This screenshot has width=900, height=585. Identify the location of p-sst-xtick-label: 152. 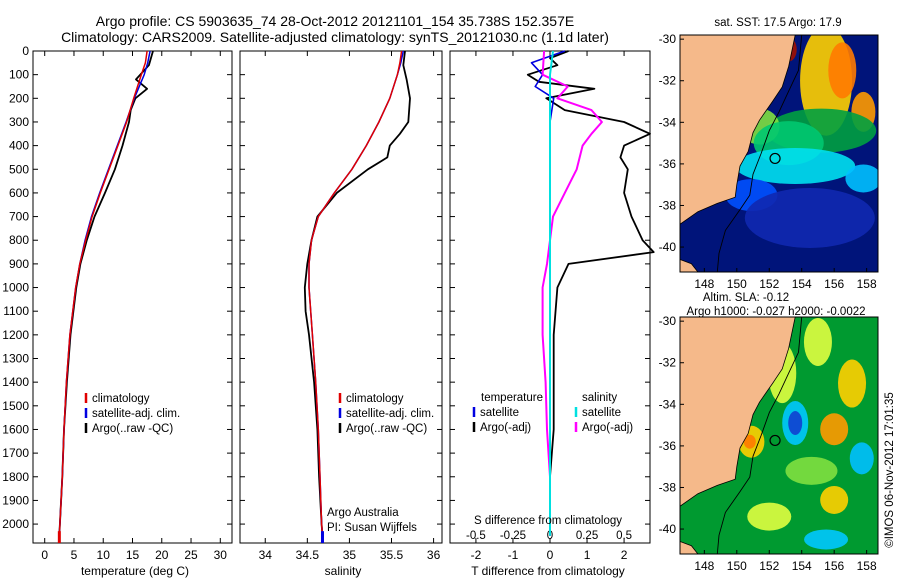
(769, 284).